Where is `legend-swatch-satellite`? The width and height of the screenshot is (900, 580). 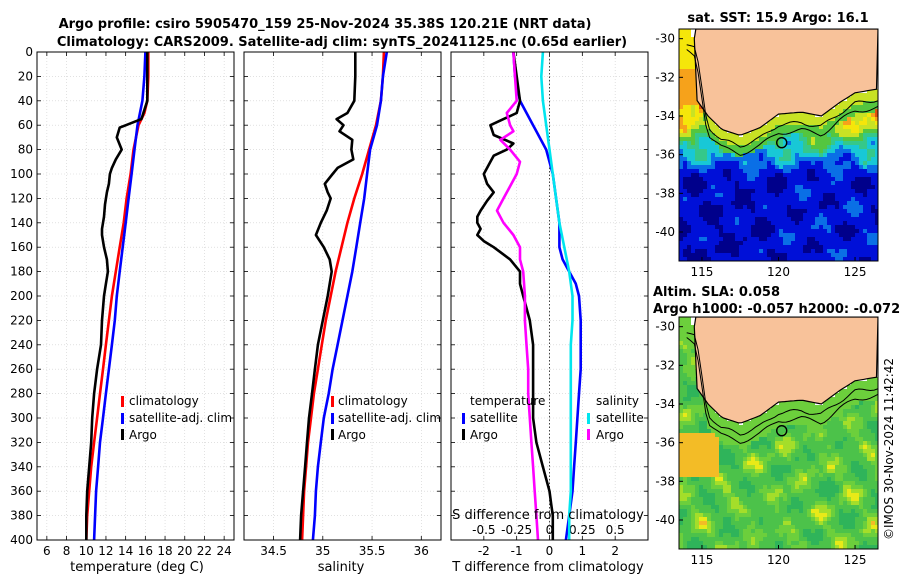 legend-swatch-satellite is located at coordinates (122, 418).